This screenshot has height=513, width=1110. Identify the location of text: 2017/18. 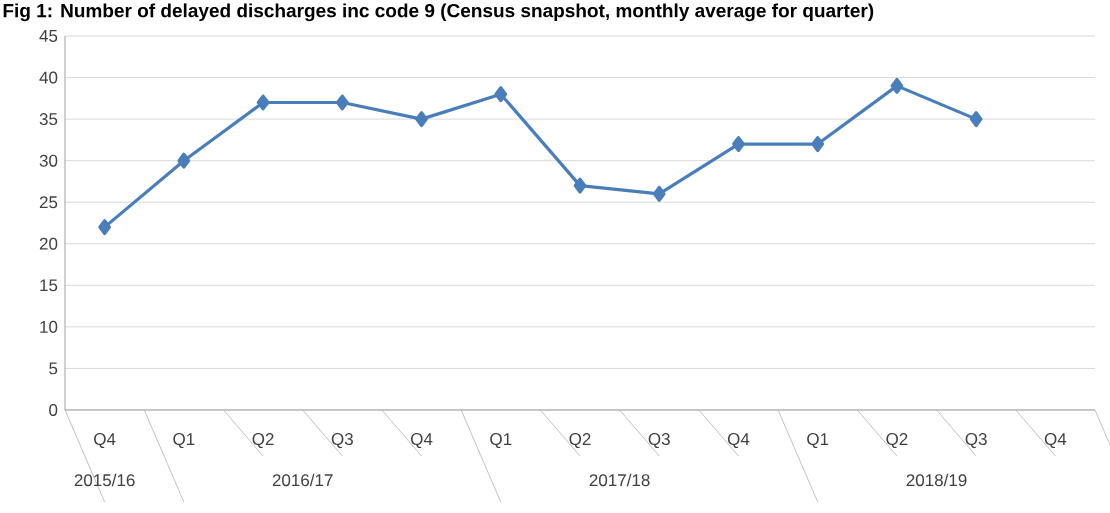
(619, 480).